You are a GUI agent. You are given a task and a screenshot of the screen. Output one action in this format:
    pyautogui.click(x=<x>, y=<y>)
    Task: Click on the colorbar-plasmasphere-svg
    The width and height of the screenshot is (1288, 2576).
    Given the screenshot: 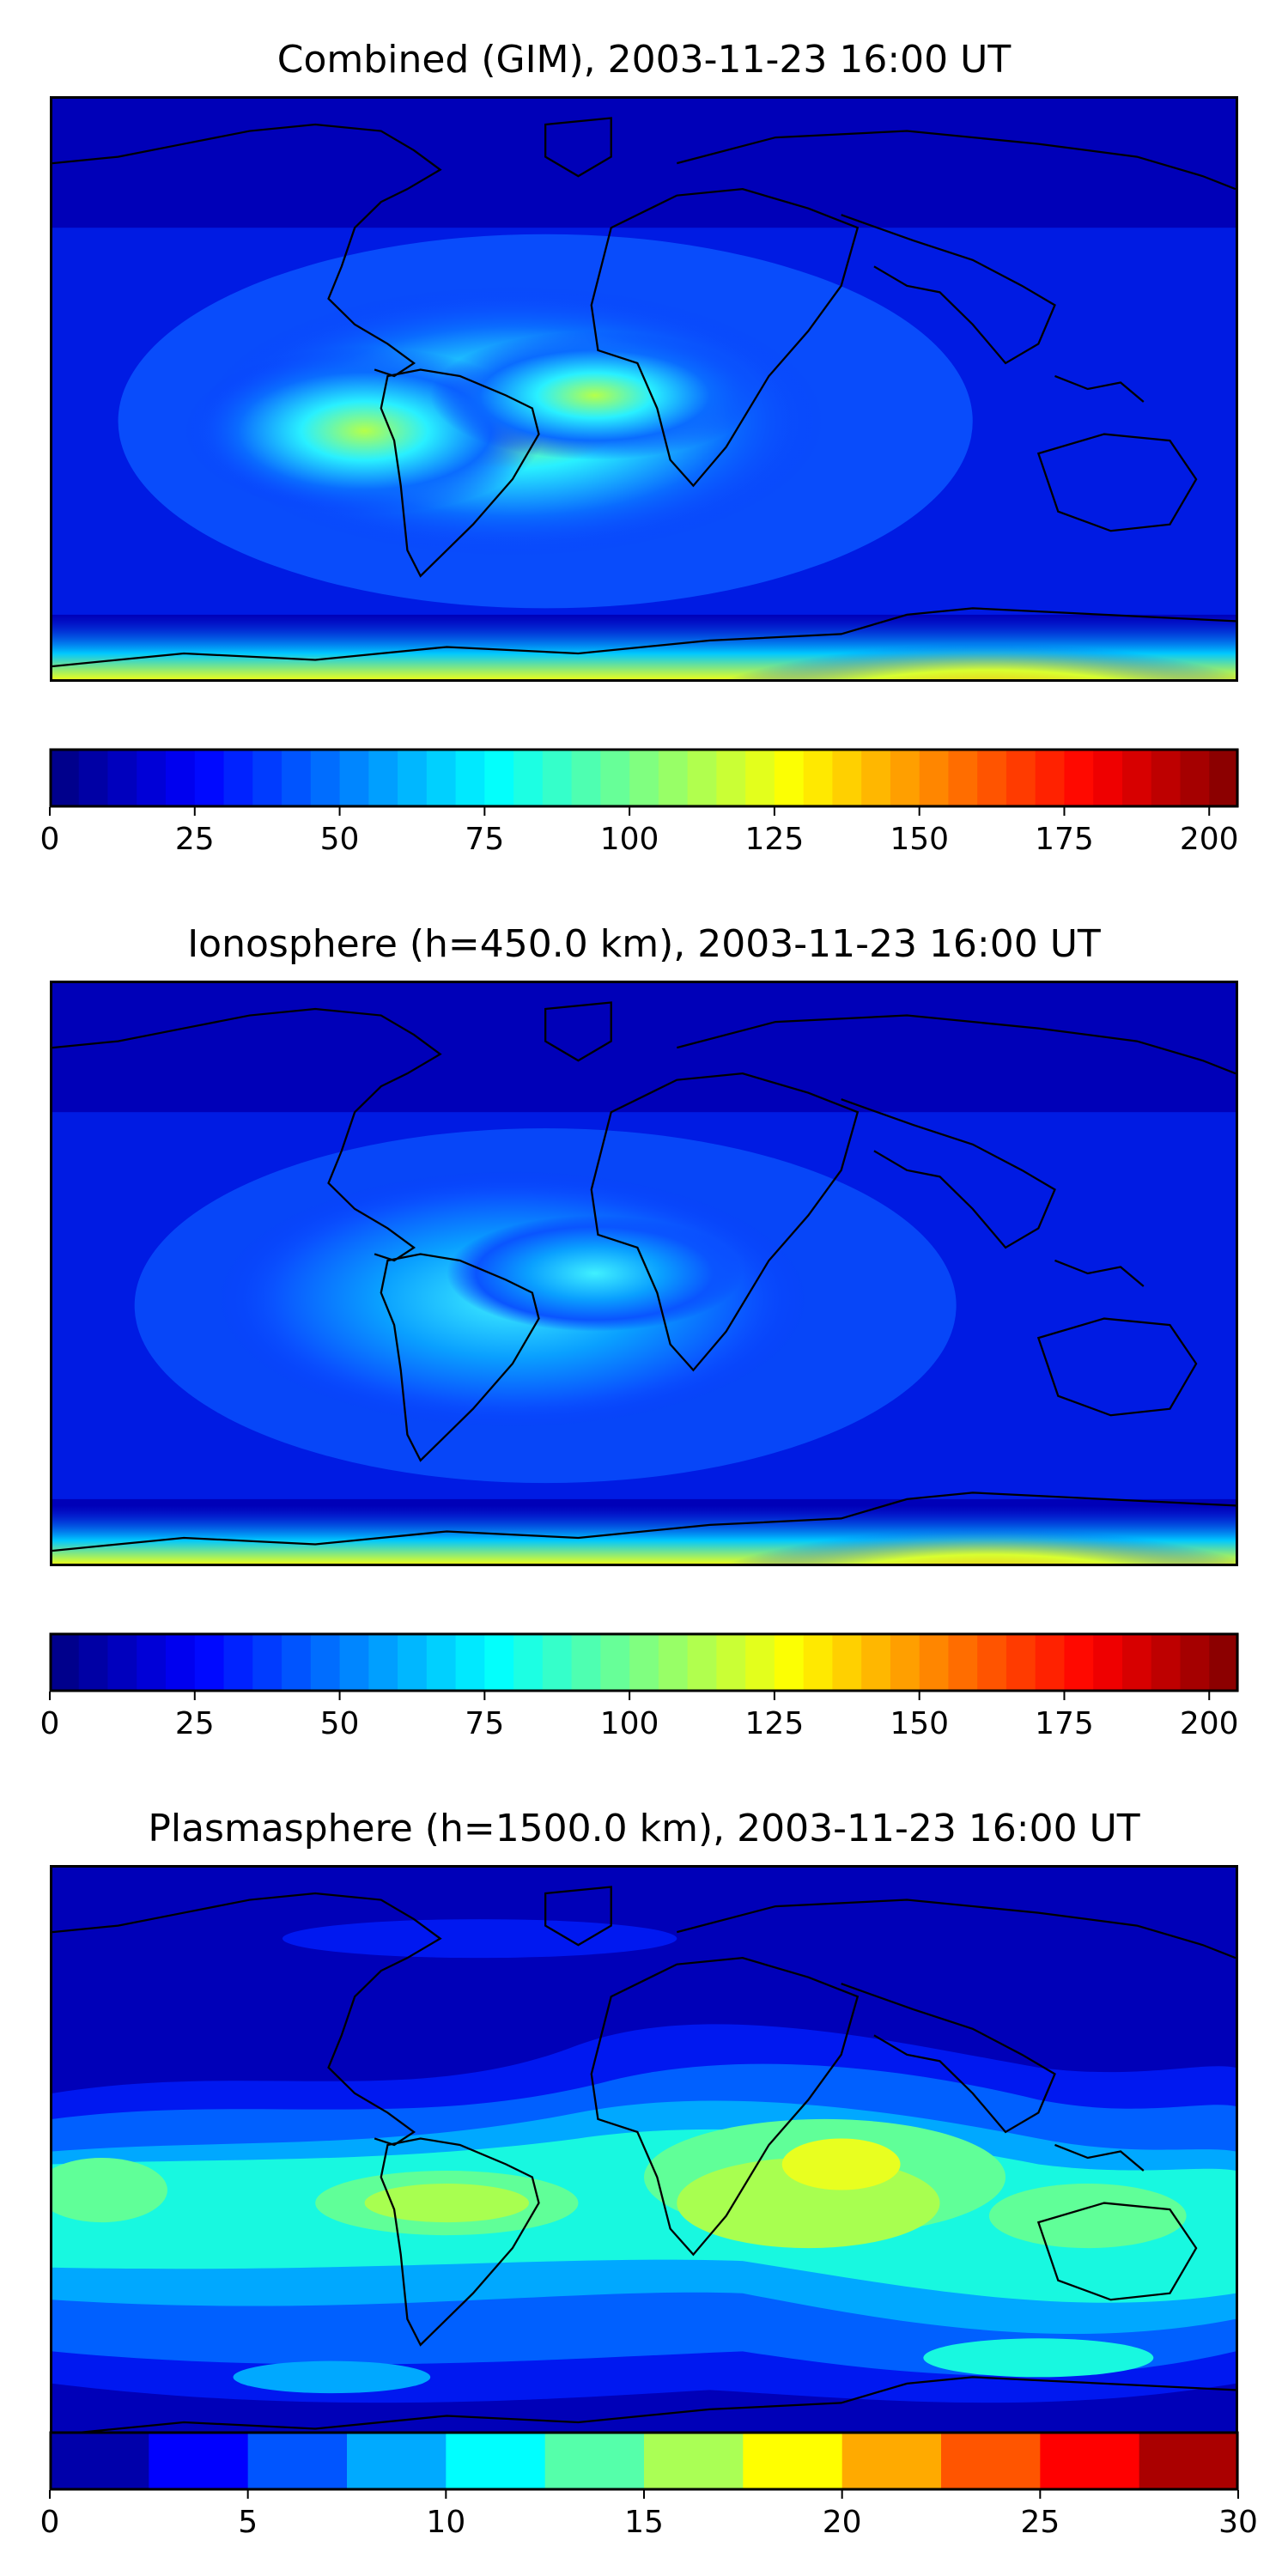 What is the action you would take?
    pyautogui.click(x=644, y=2465)
    